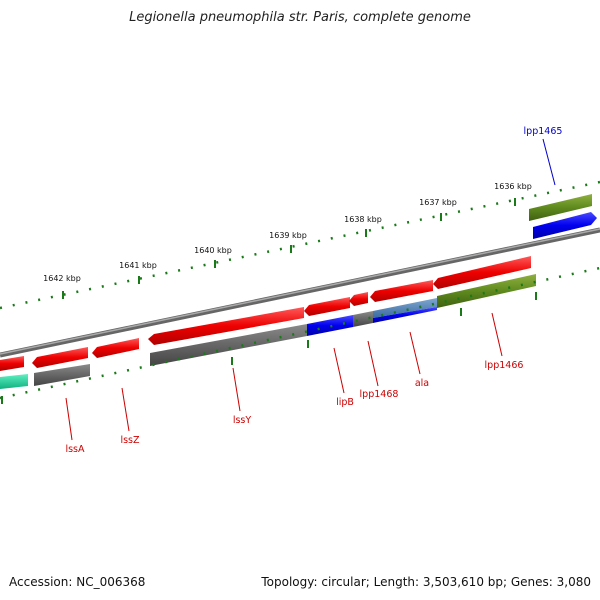 The width and height of the screenshot is (600, 600). What do you see at coordinates (345, 402) in the screenshot?
I see `gene-label: lipB` at bounding box center [345, 402].